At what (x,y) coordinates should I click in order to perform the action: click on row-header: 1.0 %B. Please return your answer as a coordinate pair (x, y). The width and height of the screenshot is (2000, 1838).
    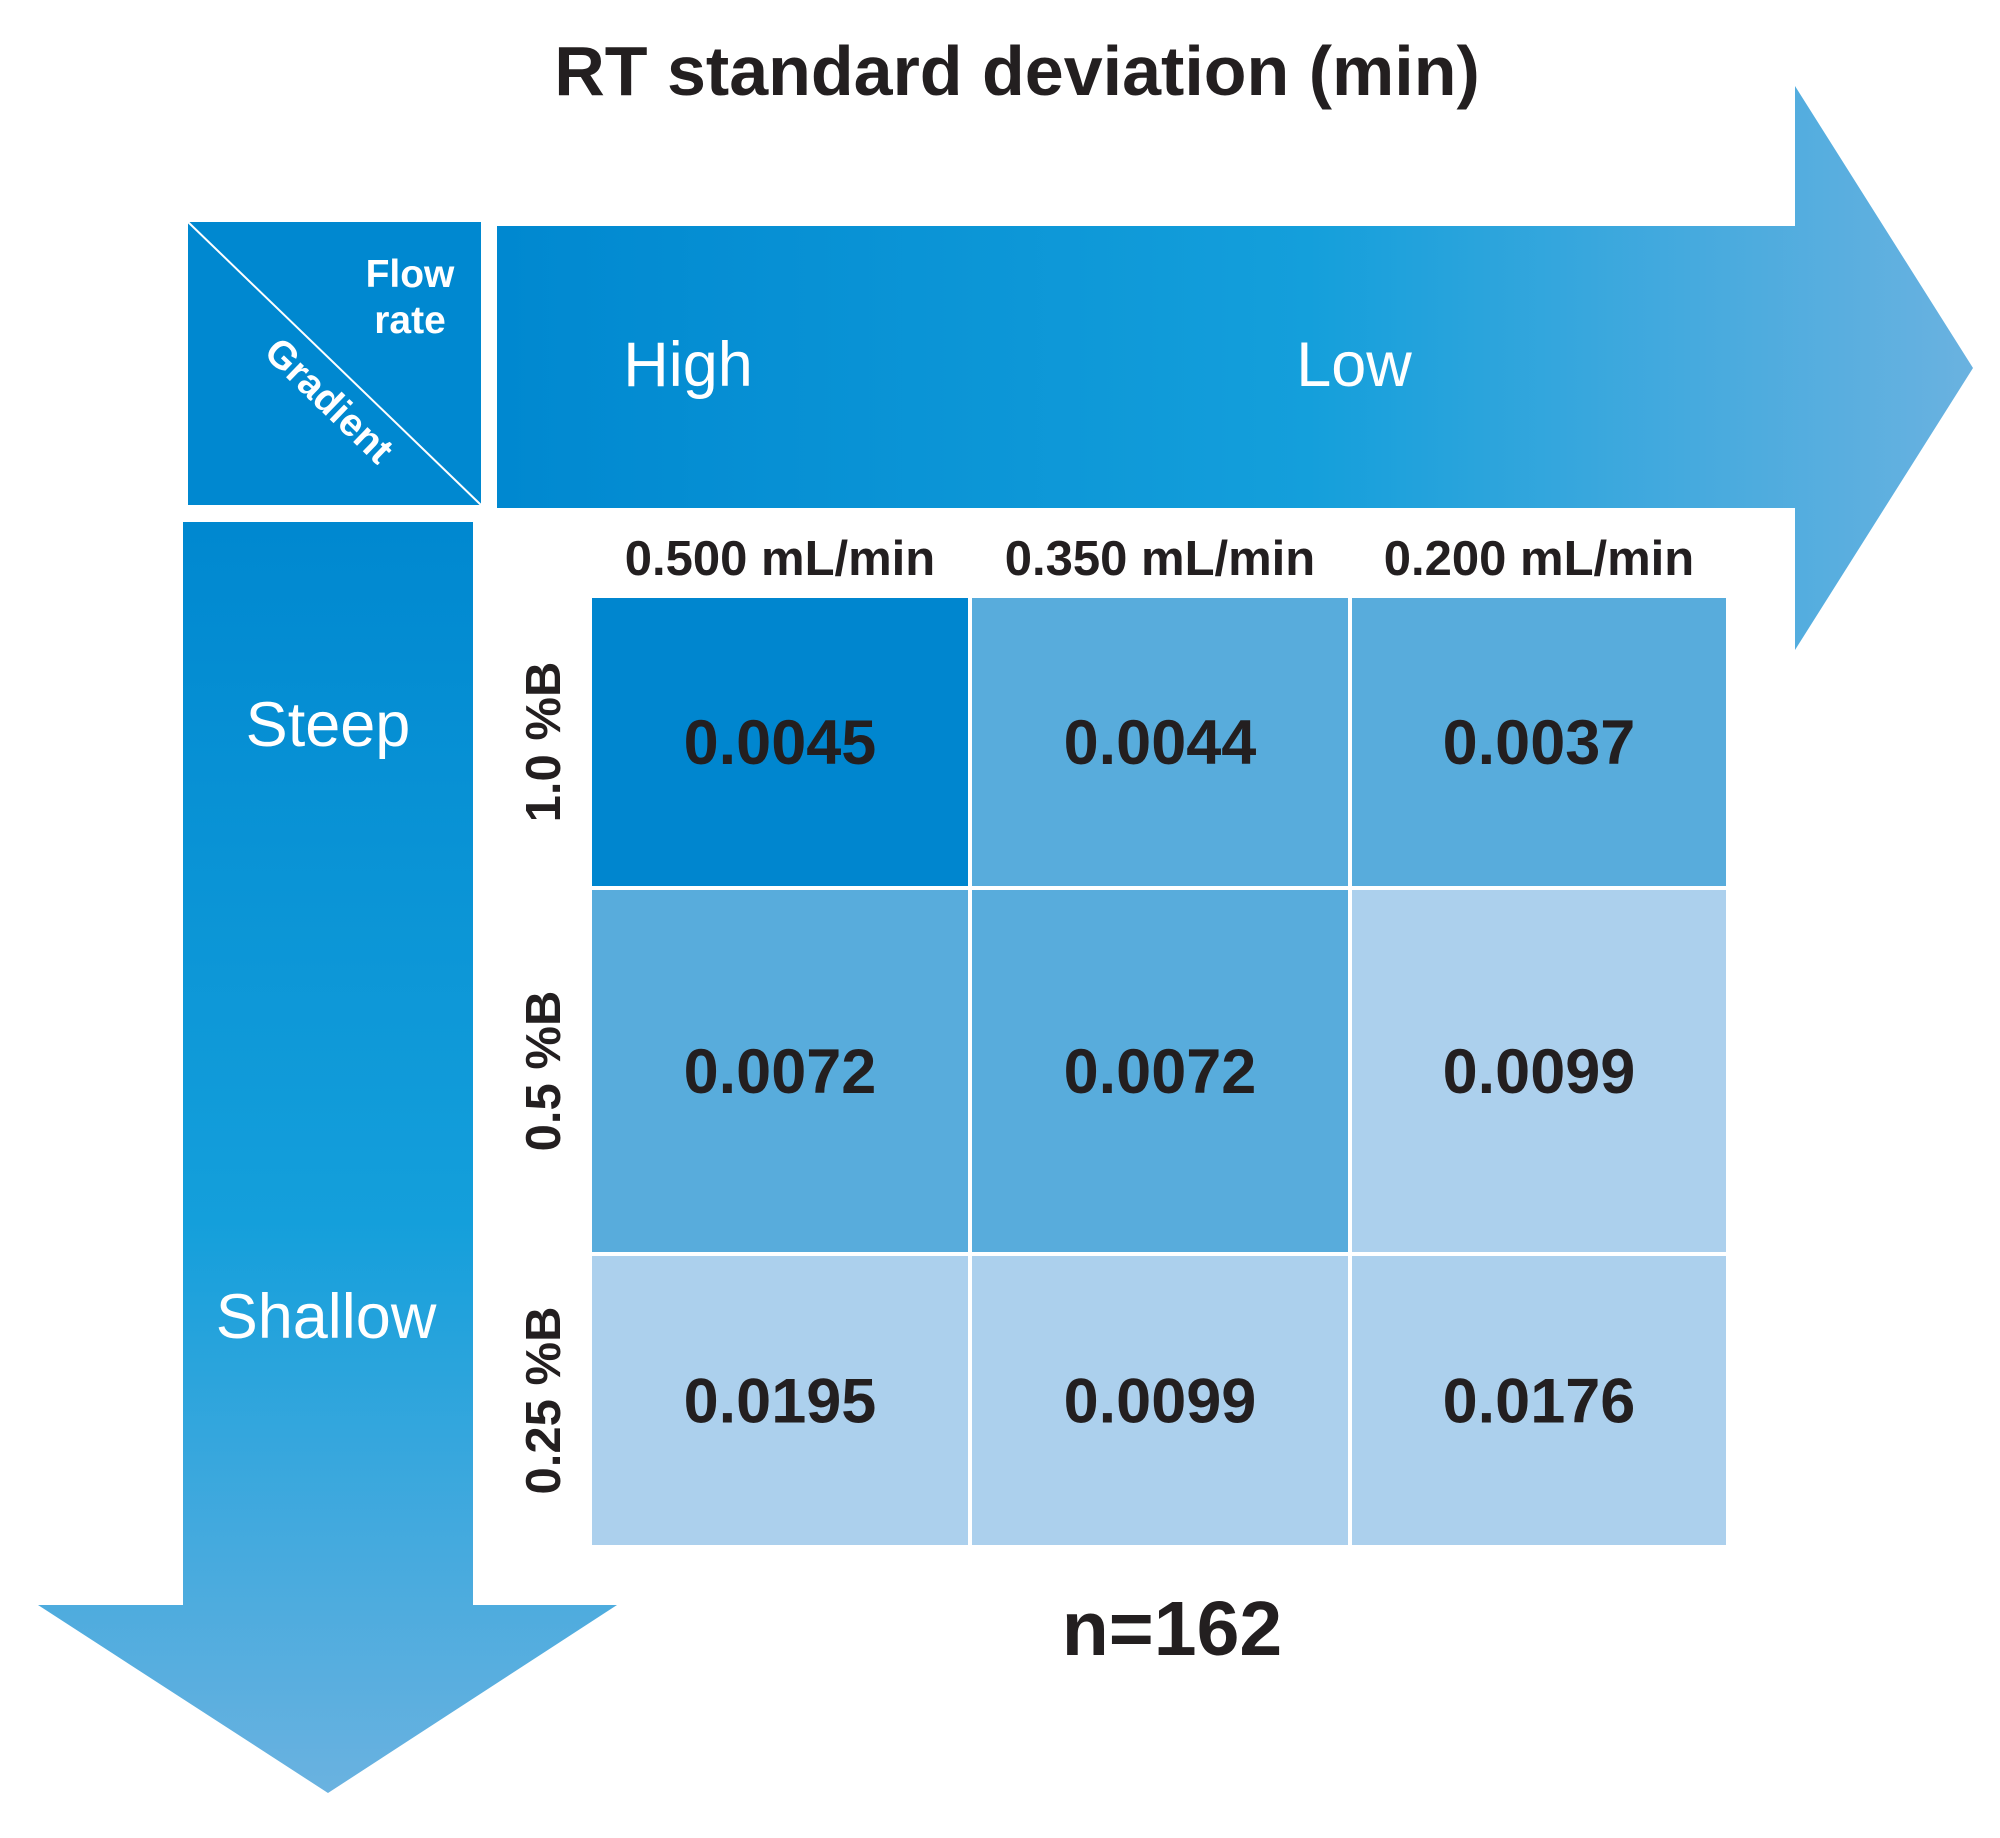
    Looking at the image, I should click on (544, 742).